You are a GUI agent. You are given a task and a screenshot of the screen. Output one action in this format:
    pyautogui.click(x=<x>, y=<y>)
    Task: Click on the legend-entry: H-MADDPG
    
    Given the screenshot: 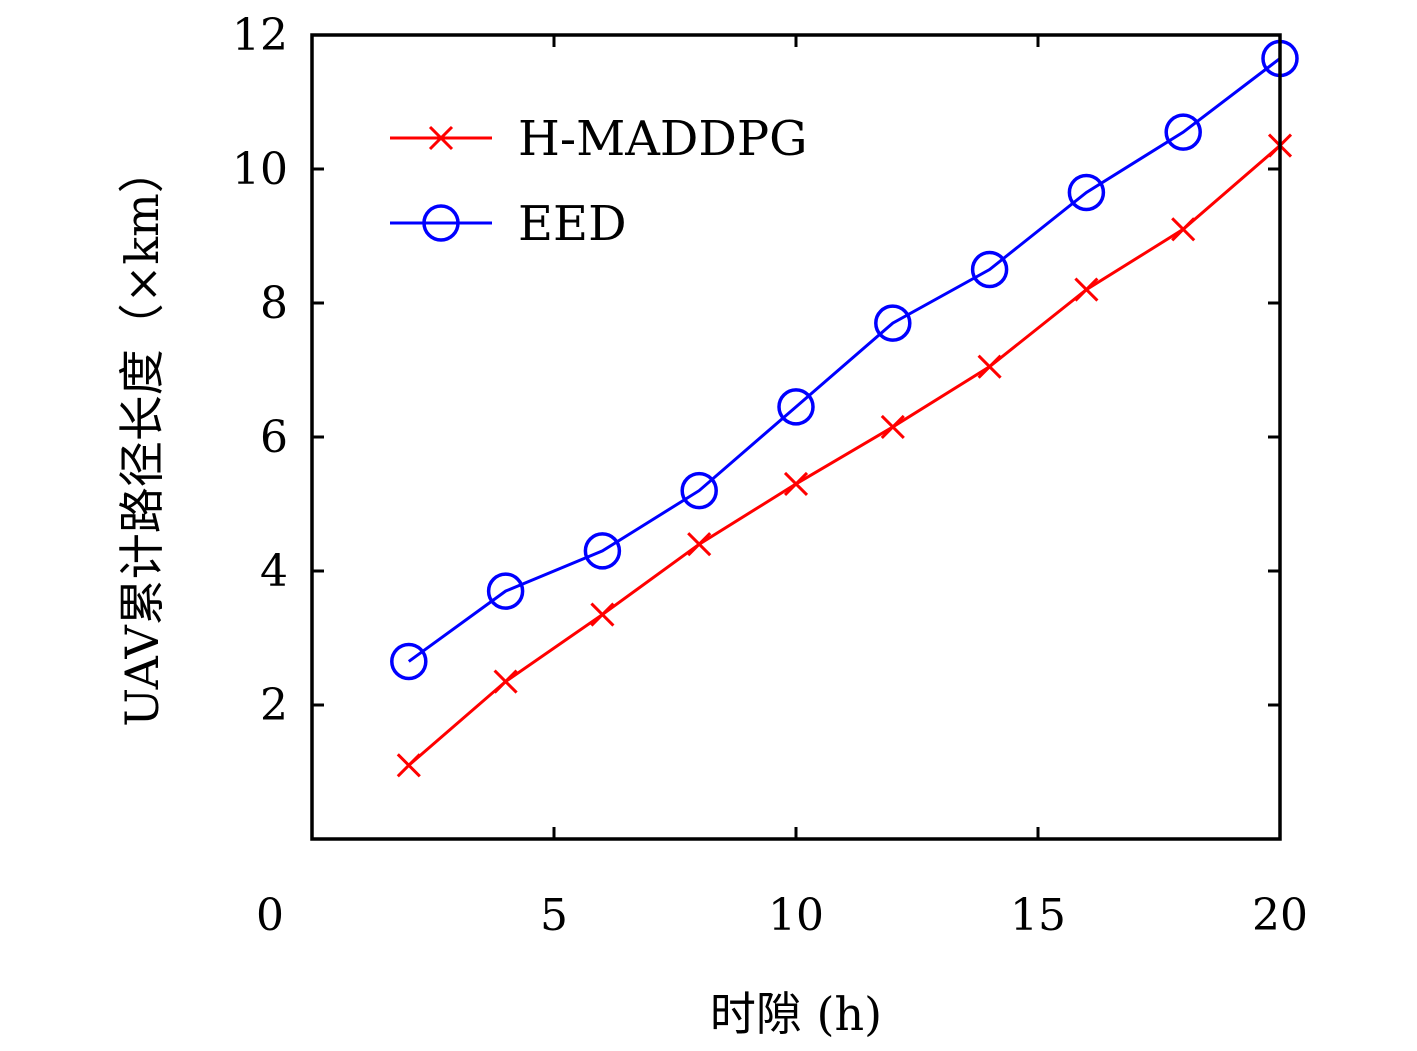 What is the action you would take?
    pyautogui.click(x=599, y=139)
    